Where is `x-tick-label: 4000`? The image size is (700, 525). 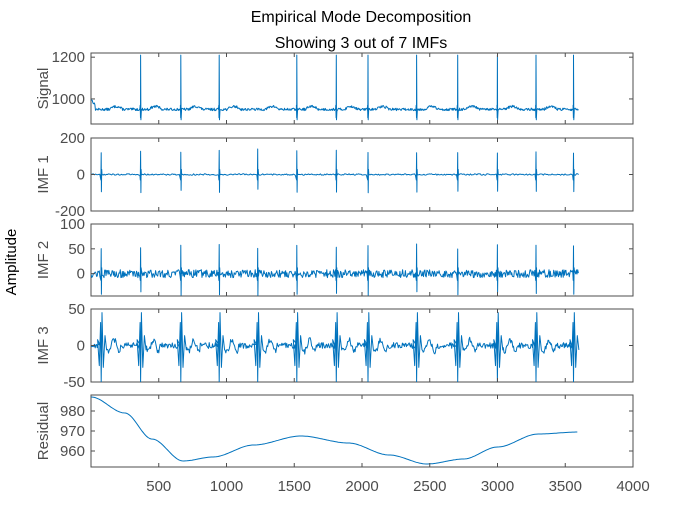 x-tick-label: 4000 is located at coordinates (632, 486).